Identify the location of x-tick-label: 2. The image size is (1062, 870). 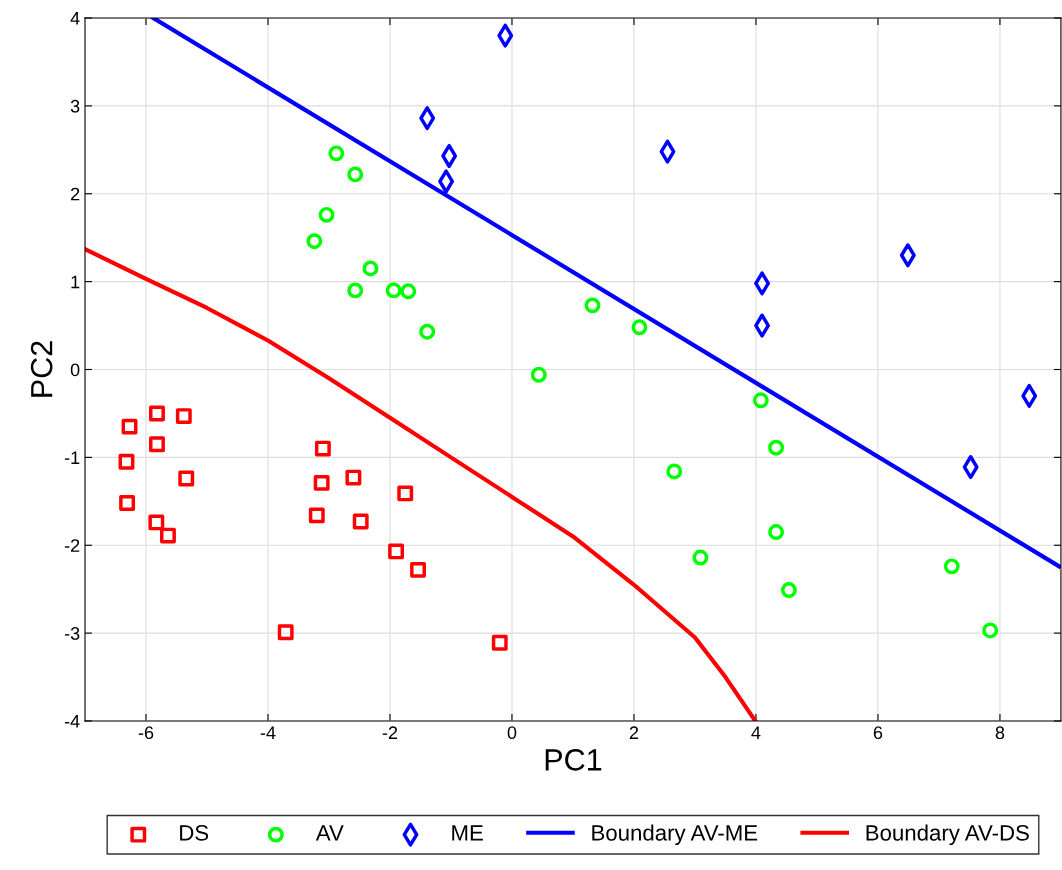
(634, 732).